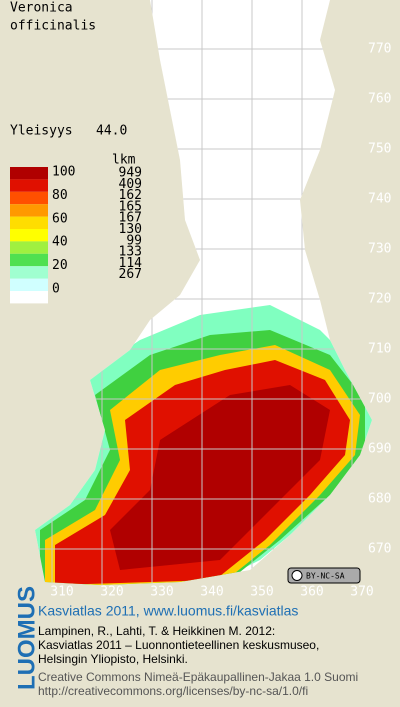 Image resolution: width=400 pixels, height=707 pixels. Describe the element at coordinates (130, 195) in the screenshot. I see `legend-count: 162` at that location.